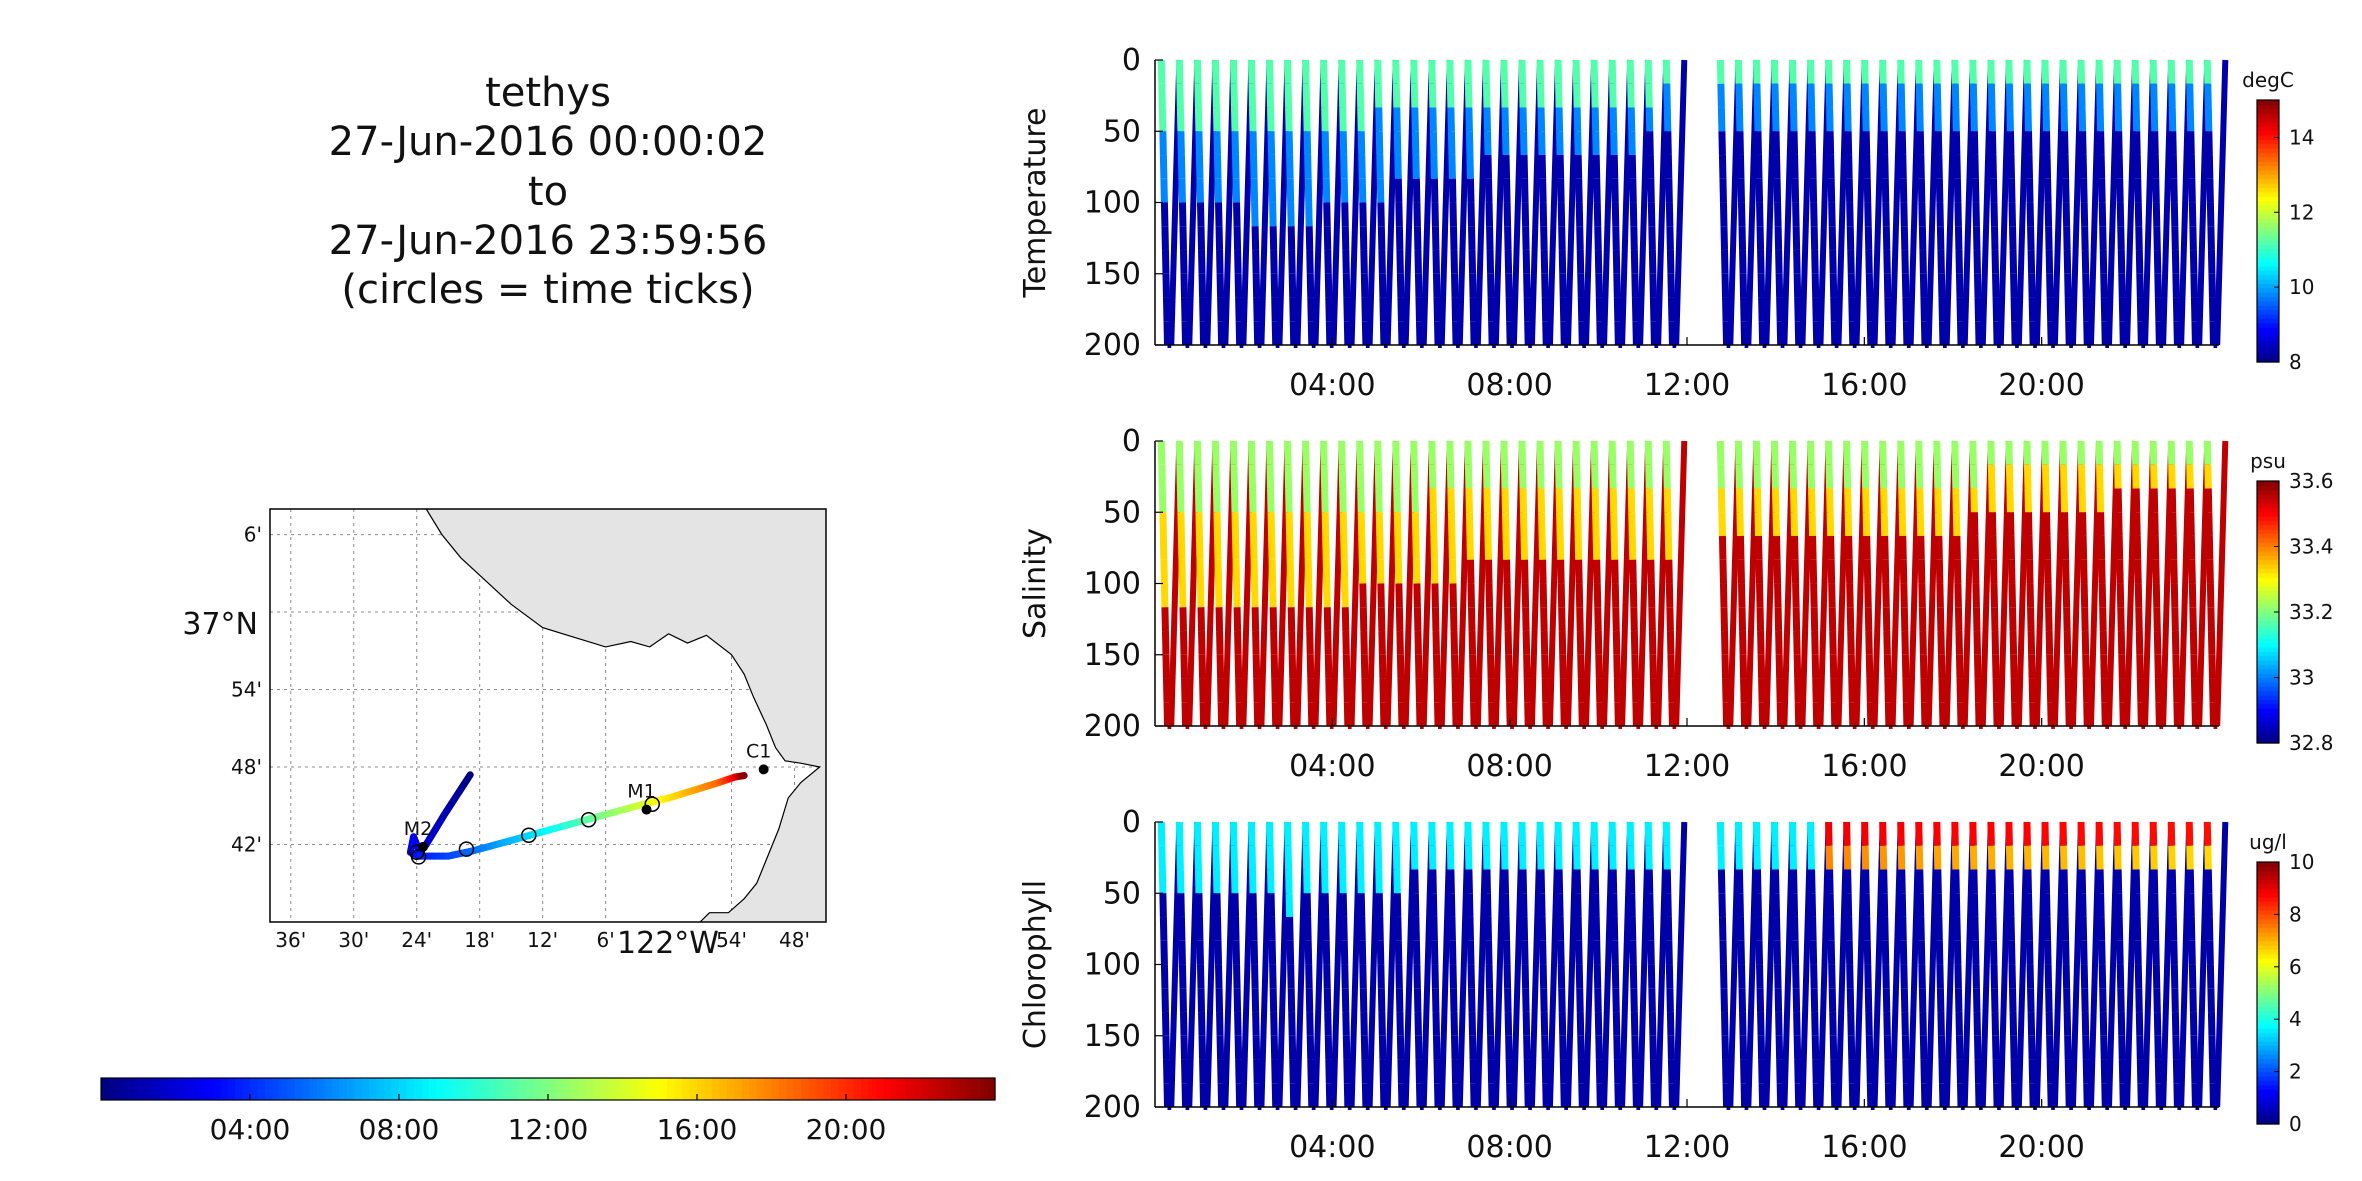  What do you see at coordinates (605, 940) in the screenshot?
I see `map-x-tick-label: 6'` at bounding box center [605, 940].